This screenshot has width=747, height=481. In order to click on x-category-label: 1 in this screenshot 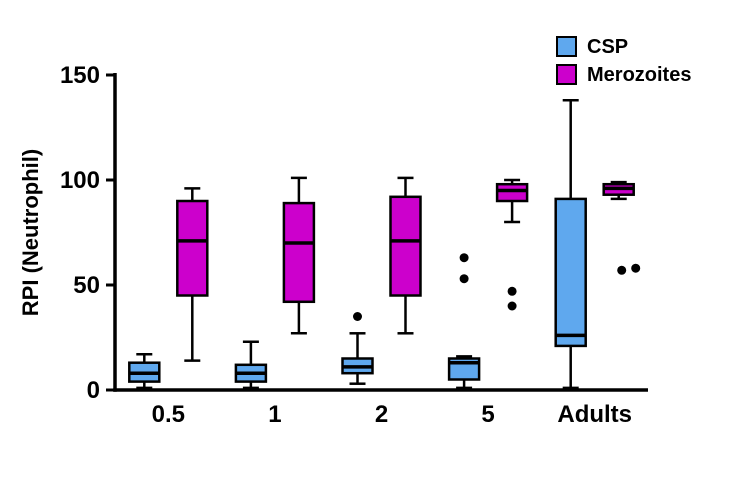, I will do `click(274, 414)`.